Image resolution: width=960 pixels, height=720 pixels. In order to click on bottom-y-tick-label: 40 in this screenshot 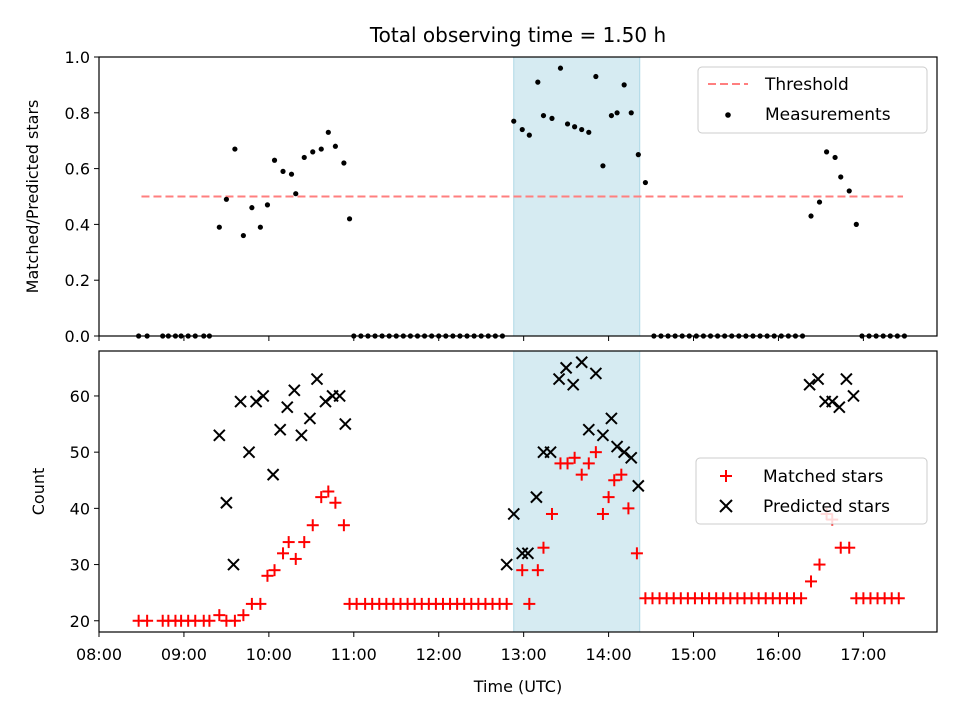, I will do `click(80, 508)`.